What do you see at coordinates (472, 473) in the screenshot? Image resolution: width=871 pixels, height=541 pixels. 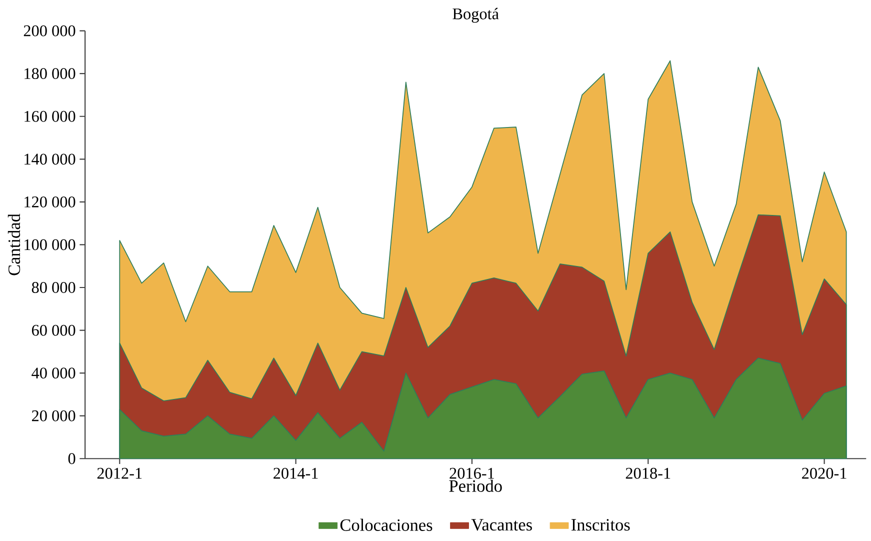 I see `x-tick-label: 2016-1` at bounding box center [472, 473].